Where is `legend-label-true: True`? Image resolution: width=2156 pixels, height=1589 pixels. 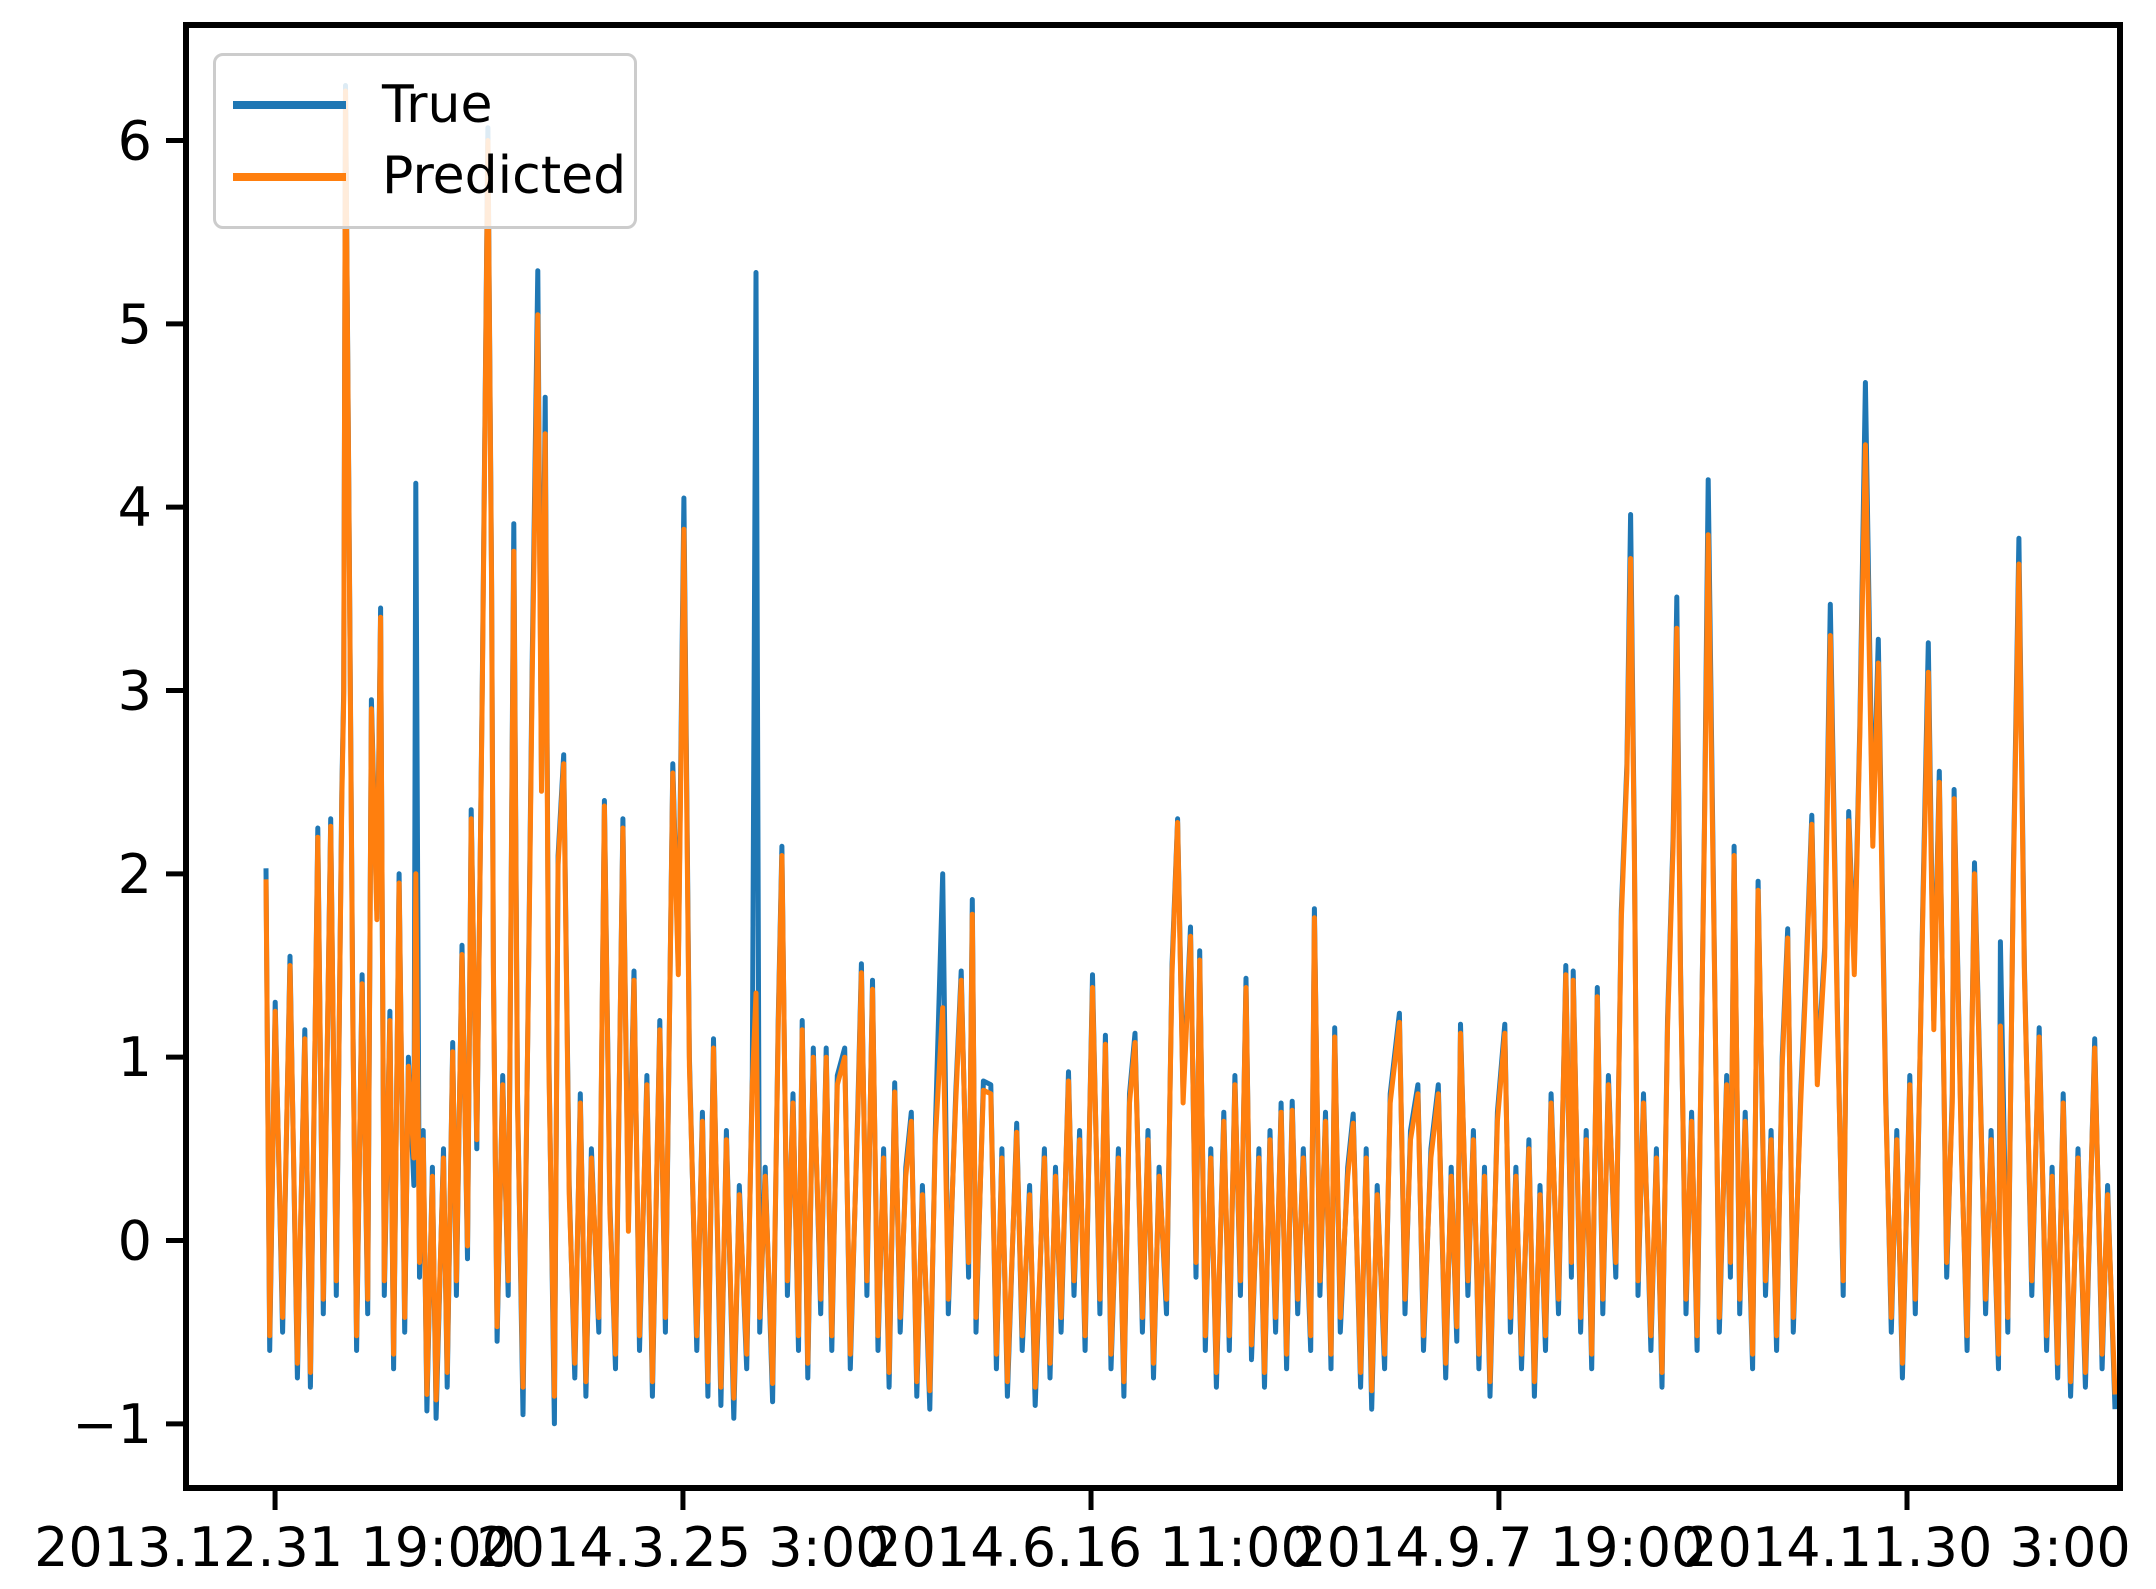 legend-label-true: True is located at coordinates (437, 104).